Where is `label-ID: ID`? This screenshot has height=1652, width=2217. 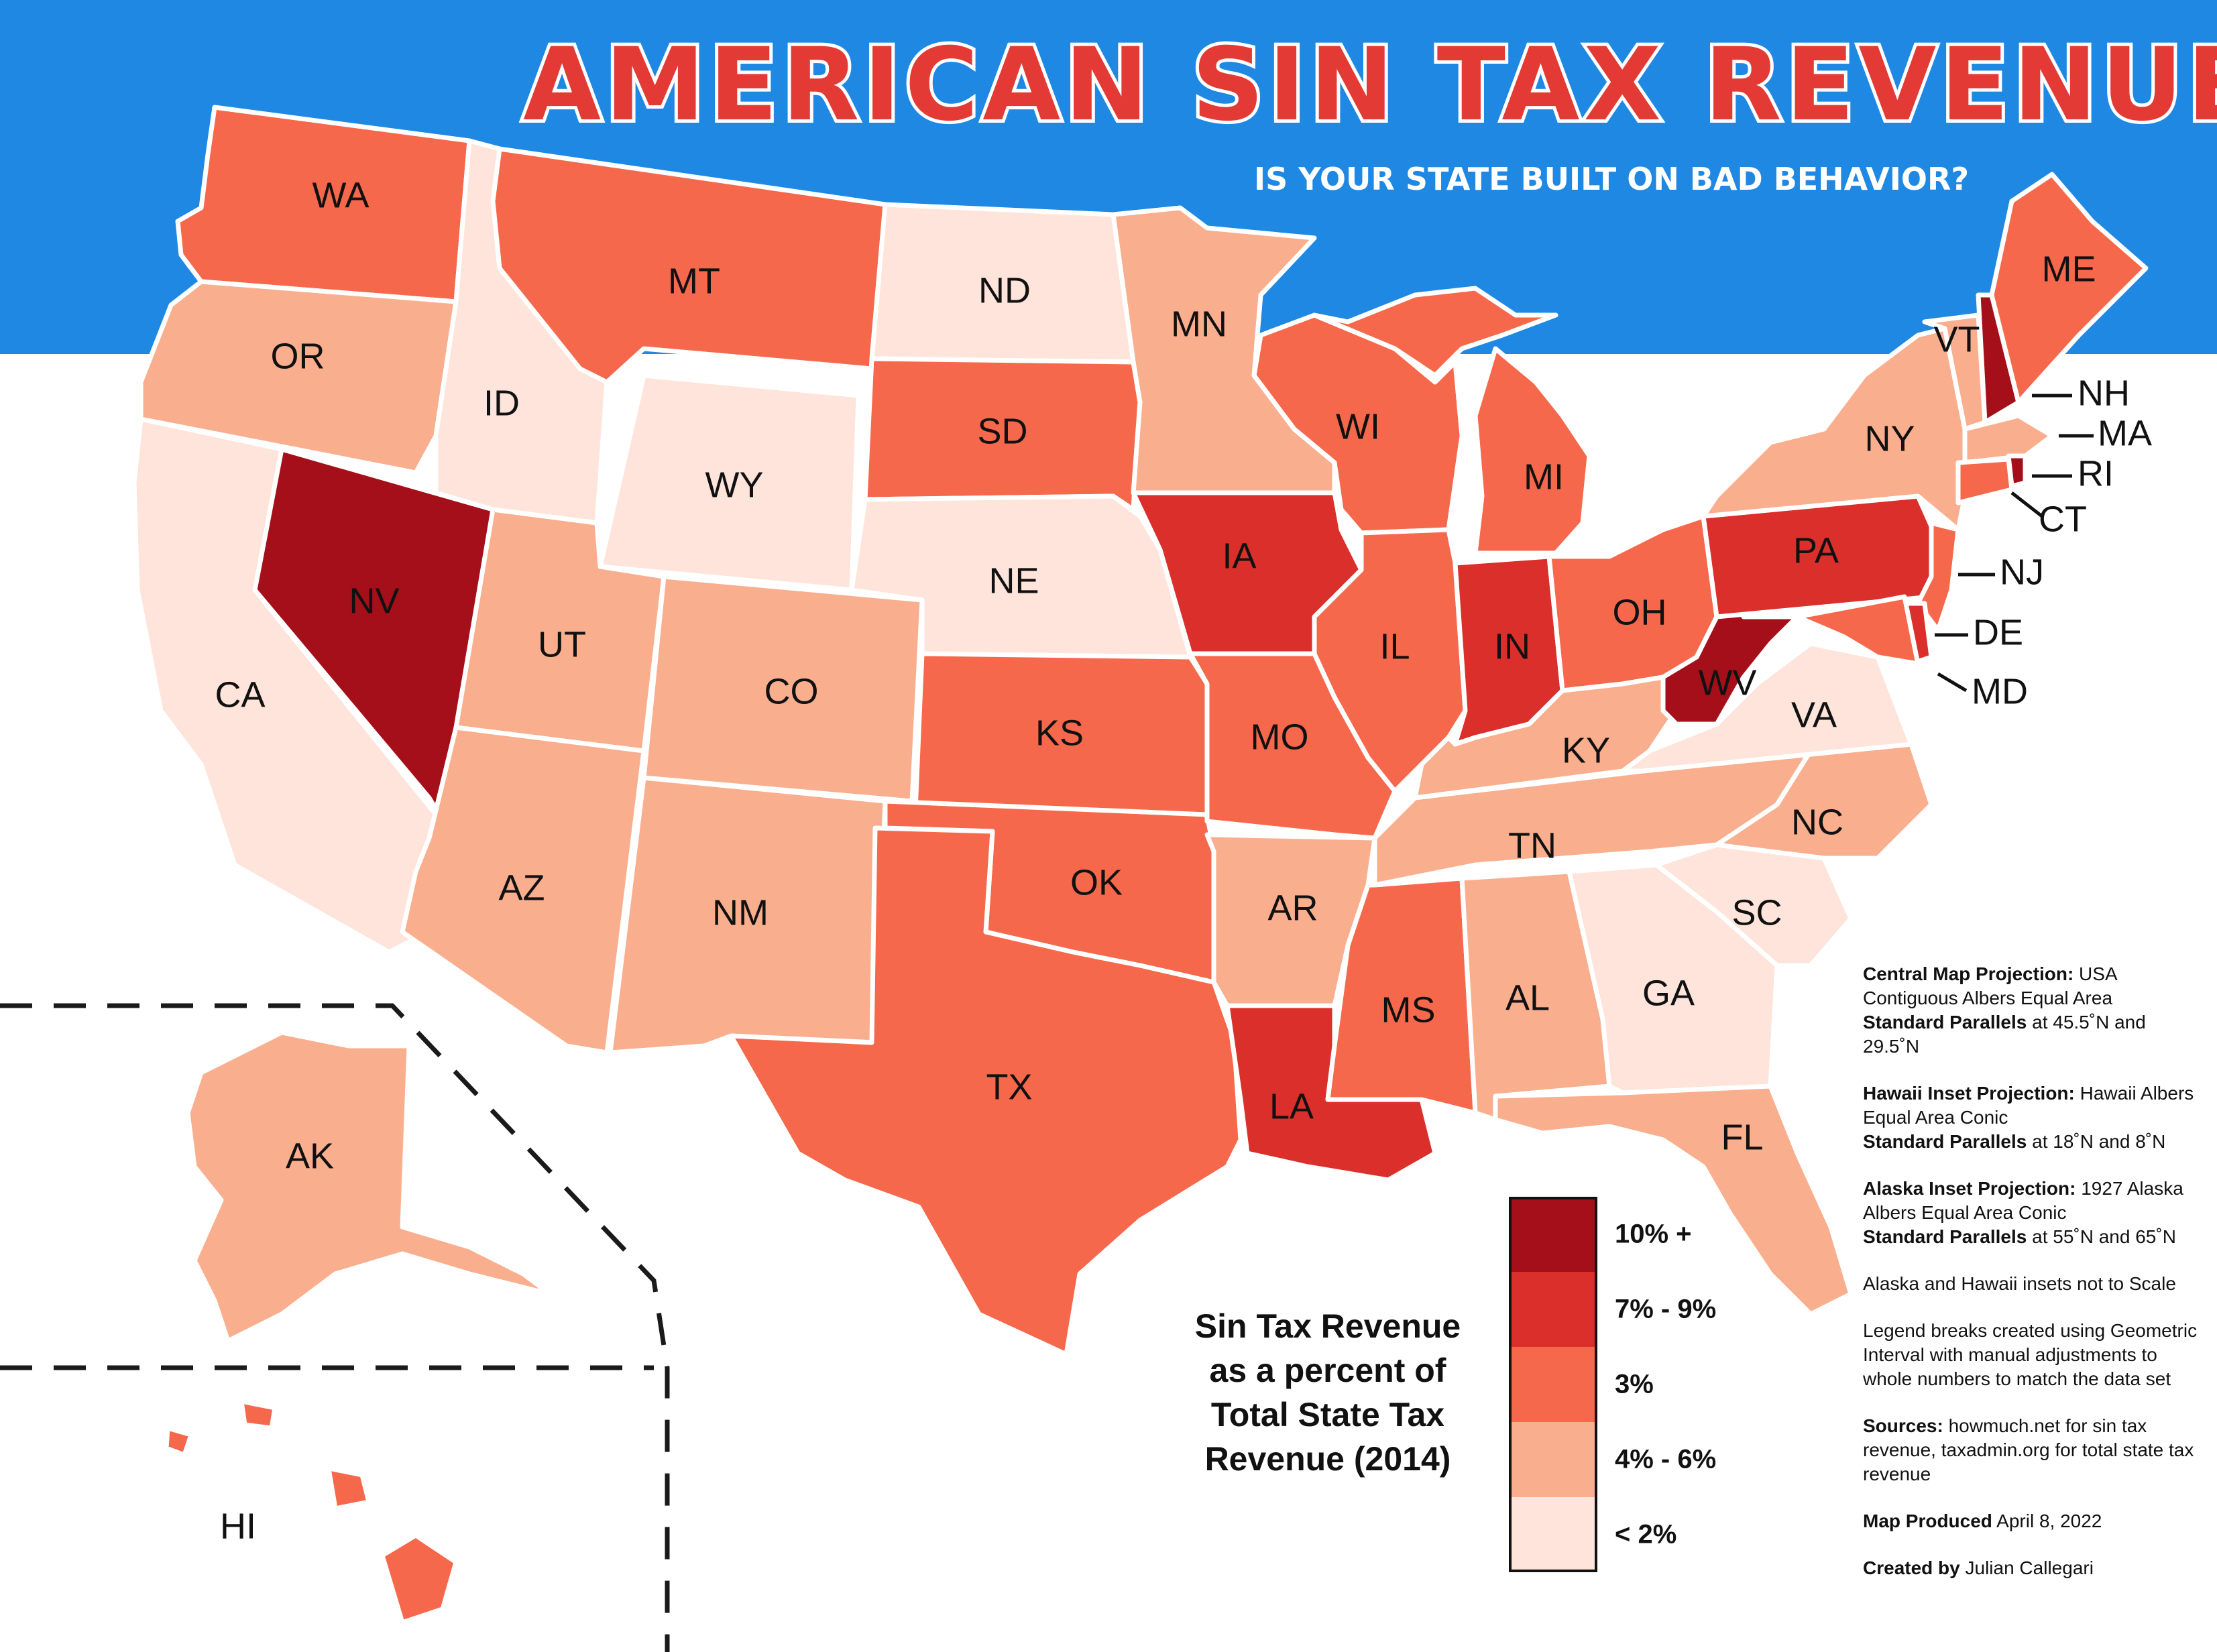
label-ID: ID is located at coordinates (502, 403).